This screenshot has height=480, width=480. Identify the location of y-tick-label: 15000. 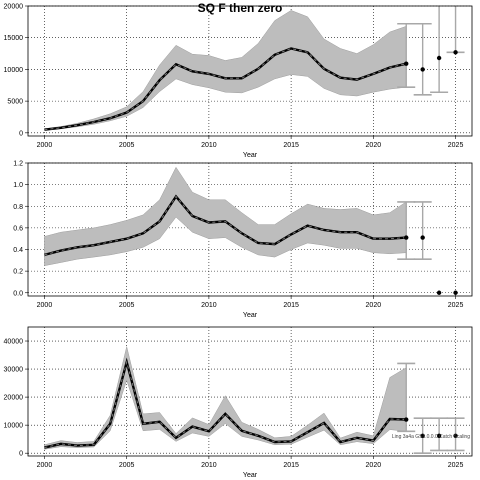
(14, 38).